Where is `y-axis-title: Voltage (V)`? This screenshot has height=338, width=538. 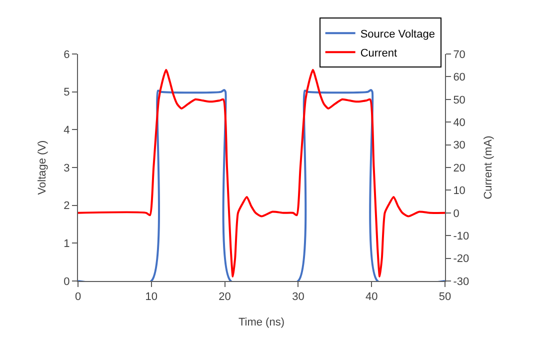
y-axis-title: Voltage (V) is located at coordinates (42, 167).